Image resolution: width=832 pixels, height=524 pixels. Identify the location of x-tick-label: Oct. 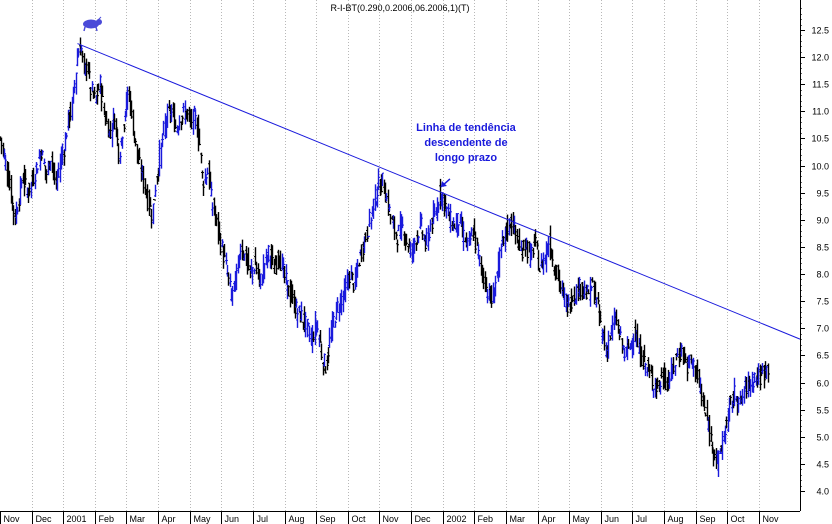
(738, 519).